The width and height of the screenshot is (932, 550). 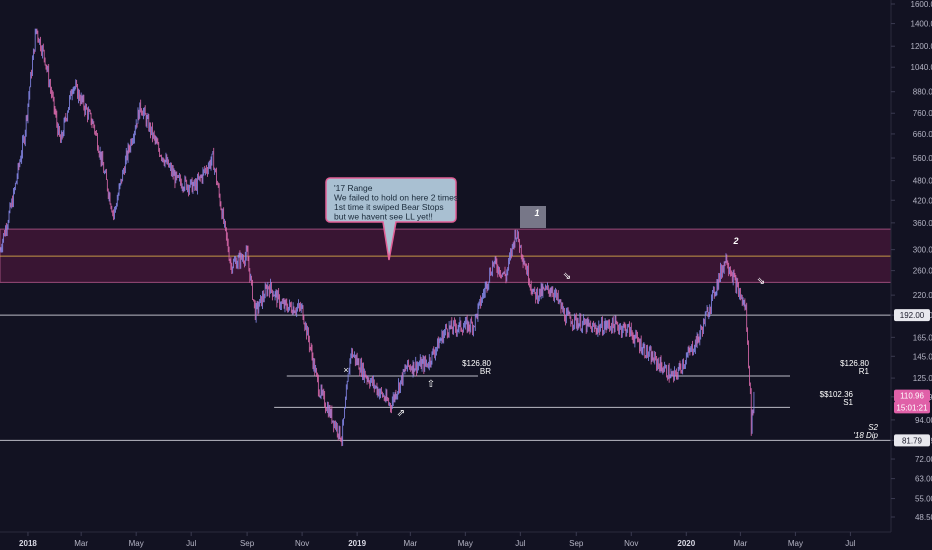 I want to click on br-tag-label: BR, so click(x=485, y=371).